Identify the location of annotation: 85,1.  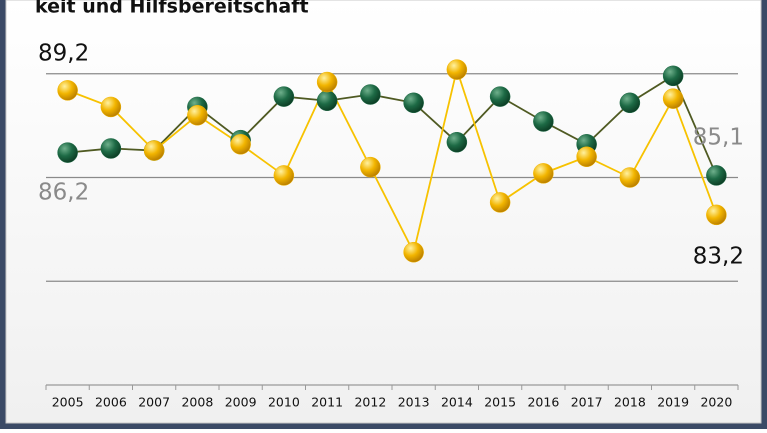
(718, 138).